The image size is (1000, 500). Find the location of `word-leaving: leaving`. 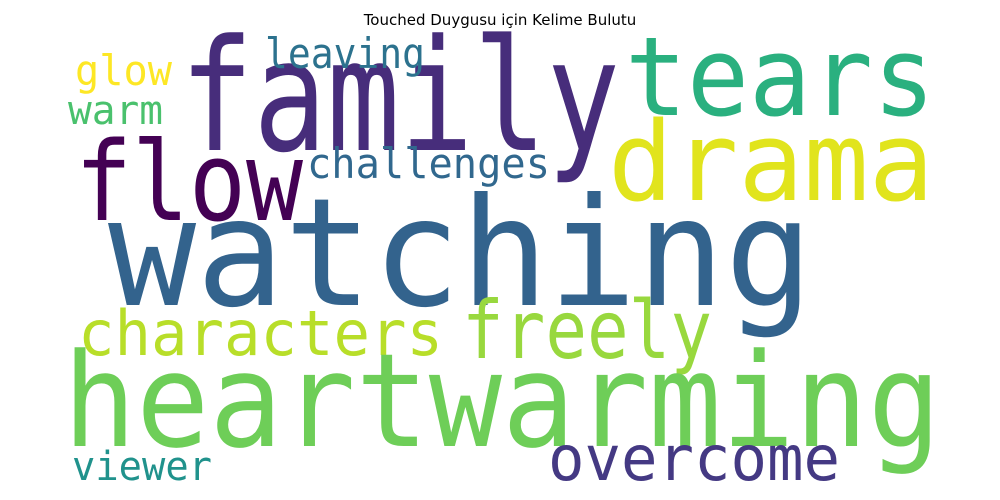

word-leaving: leaving is located at coordinates (345, 53).